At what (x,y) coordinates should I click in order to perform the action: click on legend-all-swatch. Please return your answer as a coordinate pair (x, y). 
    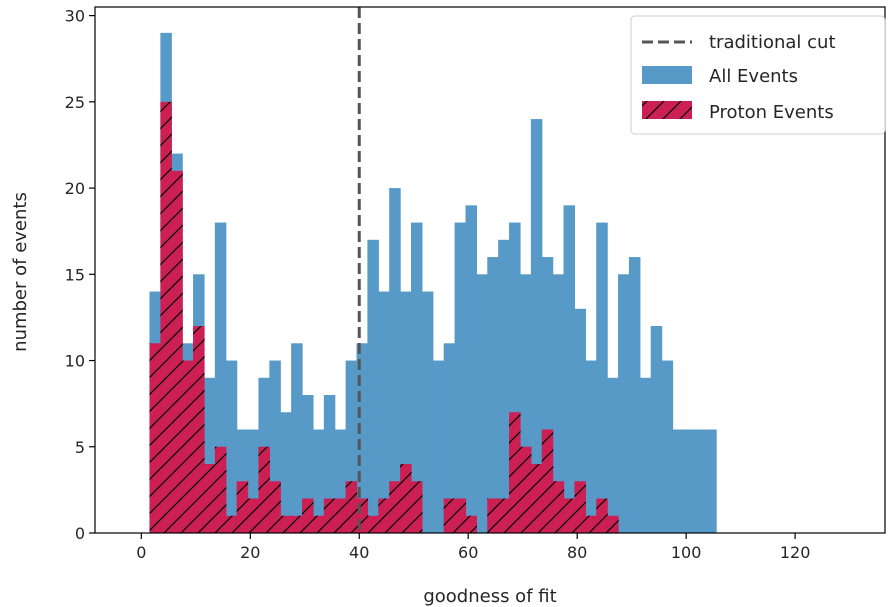
    Looking at the image, I should click on (667, 75).